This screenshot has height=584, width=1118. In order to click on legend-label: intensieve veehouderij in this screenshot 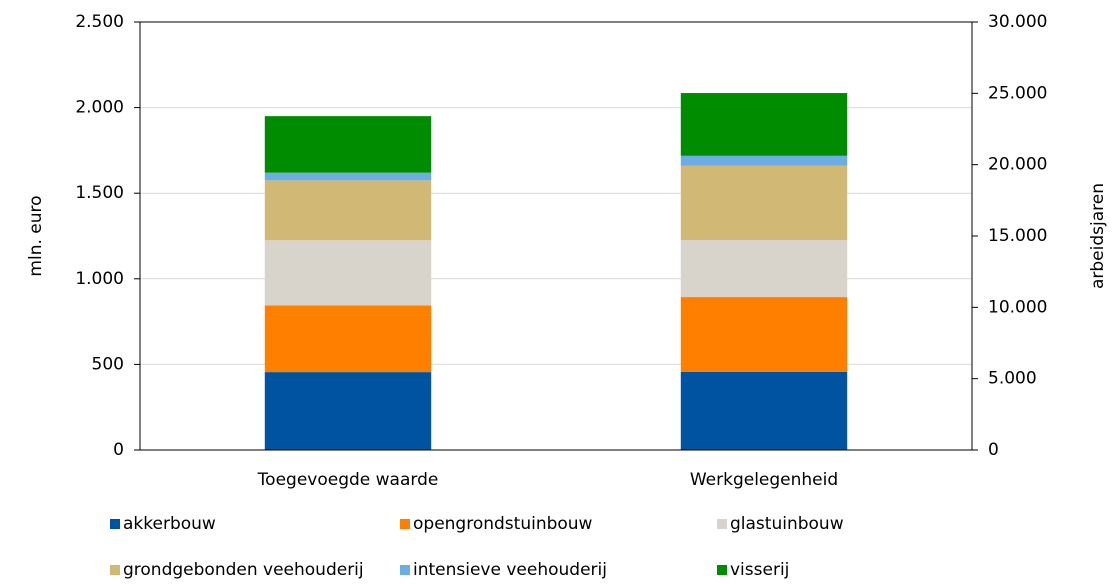, I will do `click(510, 570)`.